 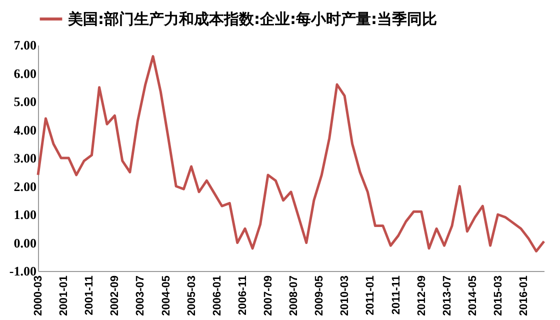 I want to click on y-tick-label: 7.00, so click(x=25, y=45).